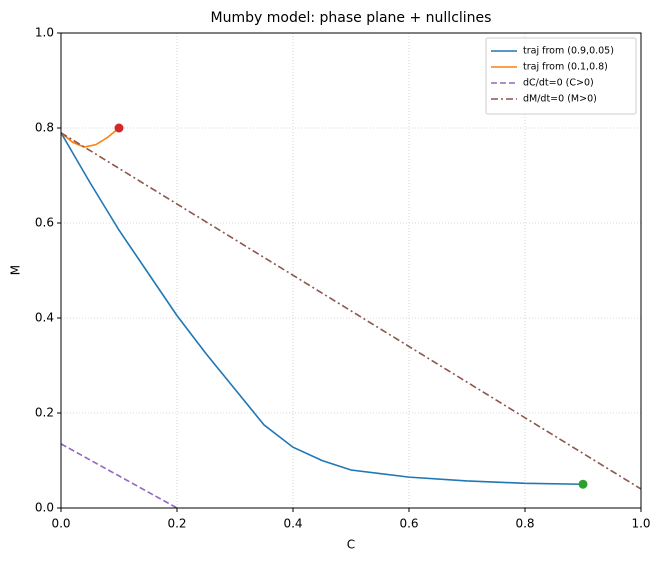 The width and height of the screenshot is (661, 561). What do you see at coordinates (560, 99) in the screenshot?
I see `legend-label: dM/dt=0 (M>0)` at bounding box center [560, 99].